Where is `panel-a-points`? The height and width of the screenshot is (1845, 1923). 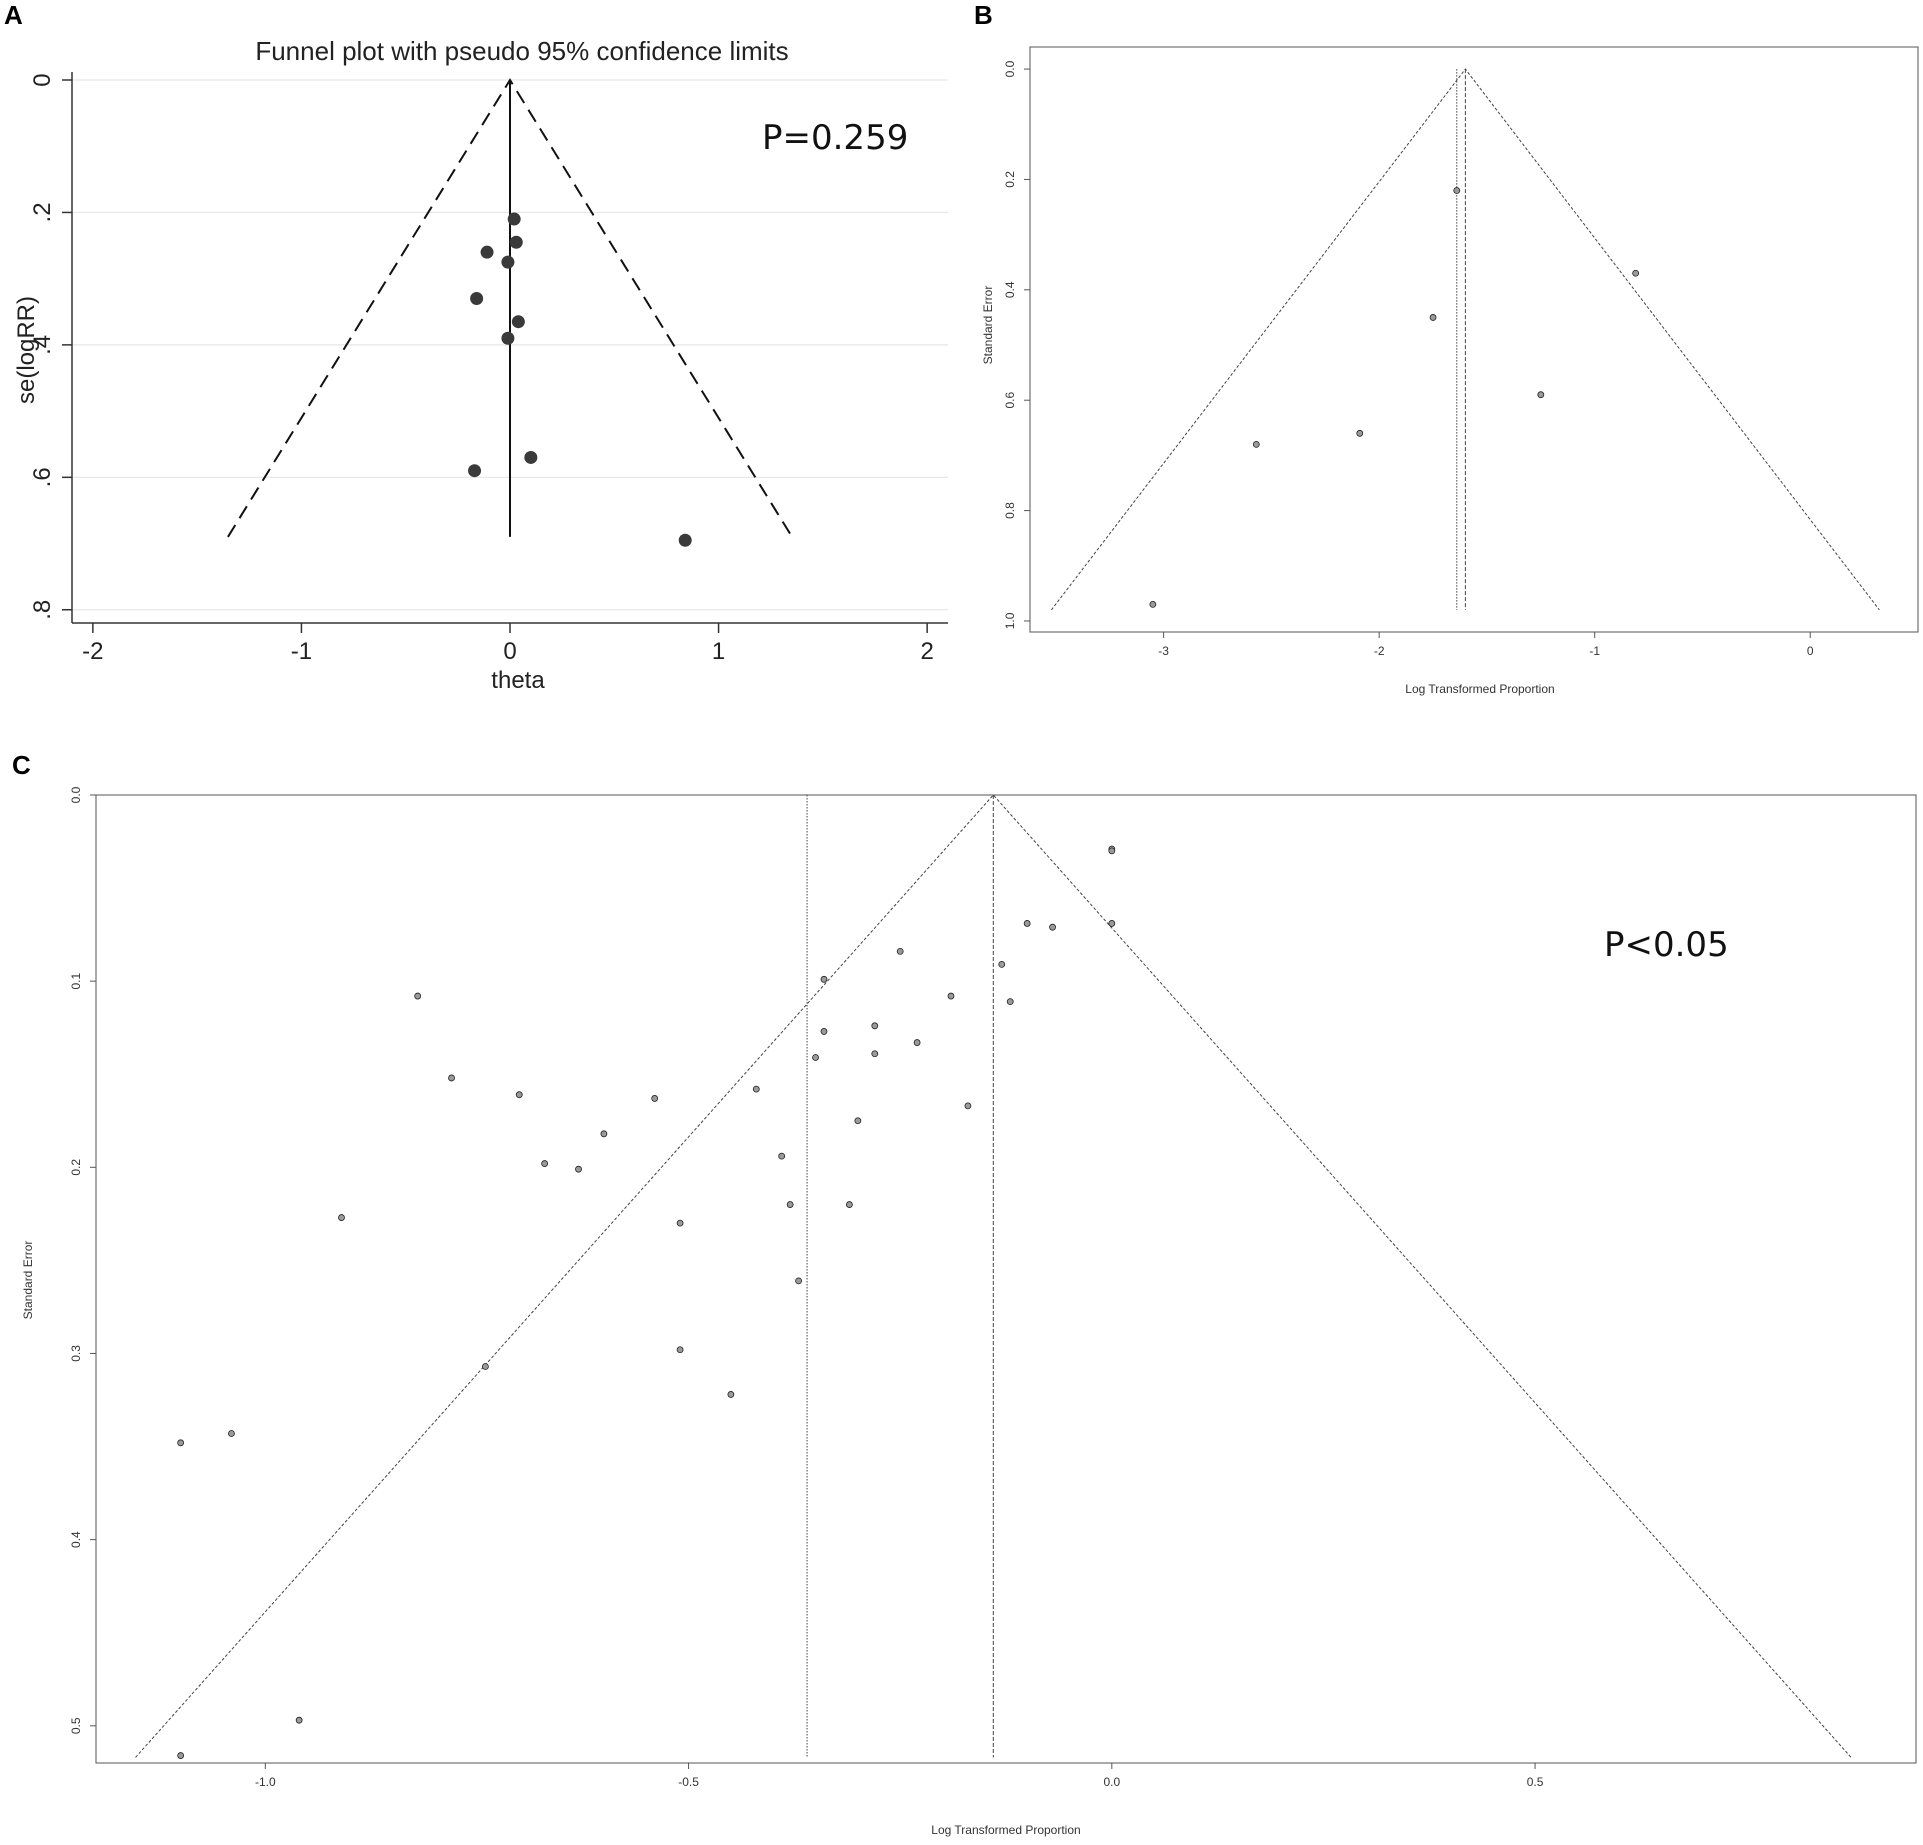 panel-a-points is located at coordinates (580, 379).